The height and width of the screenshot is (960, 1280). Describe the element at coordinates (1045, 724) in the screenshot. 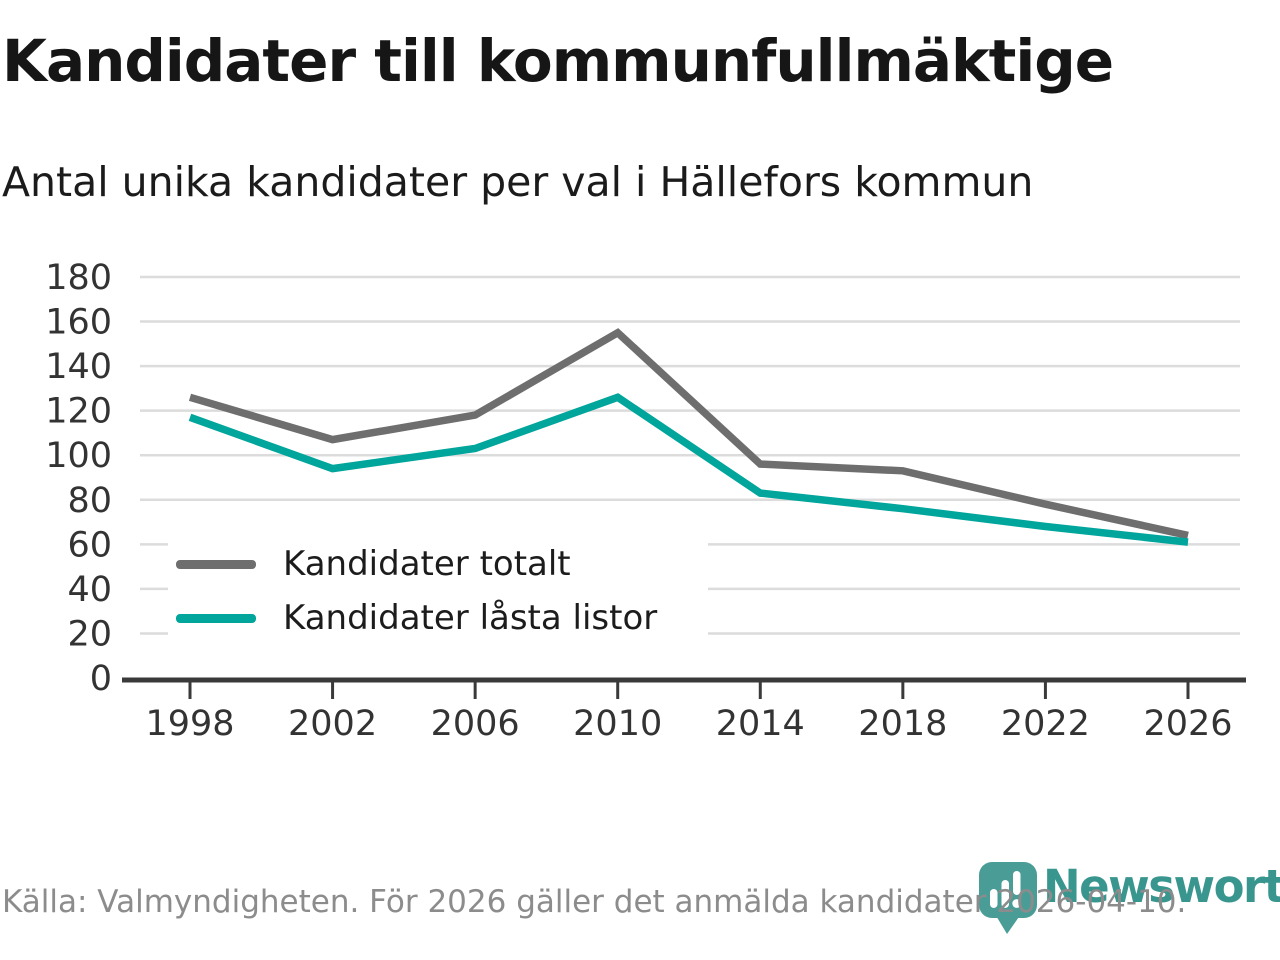

I see `x-tick-label: 2022` at that location.